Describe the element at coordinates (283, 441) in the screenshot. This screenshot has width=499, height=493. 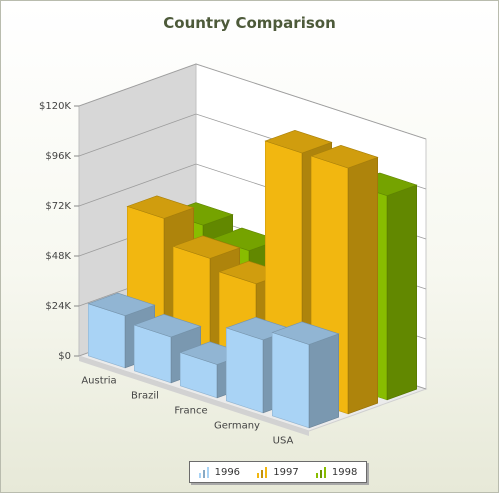
I see `x-tick-label: USA` at that location.